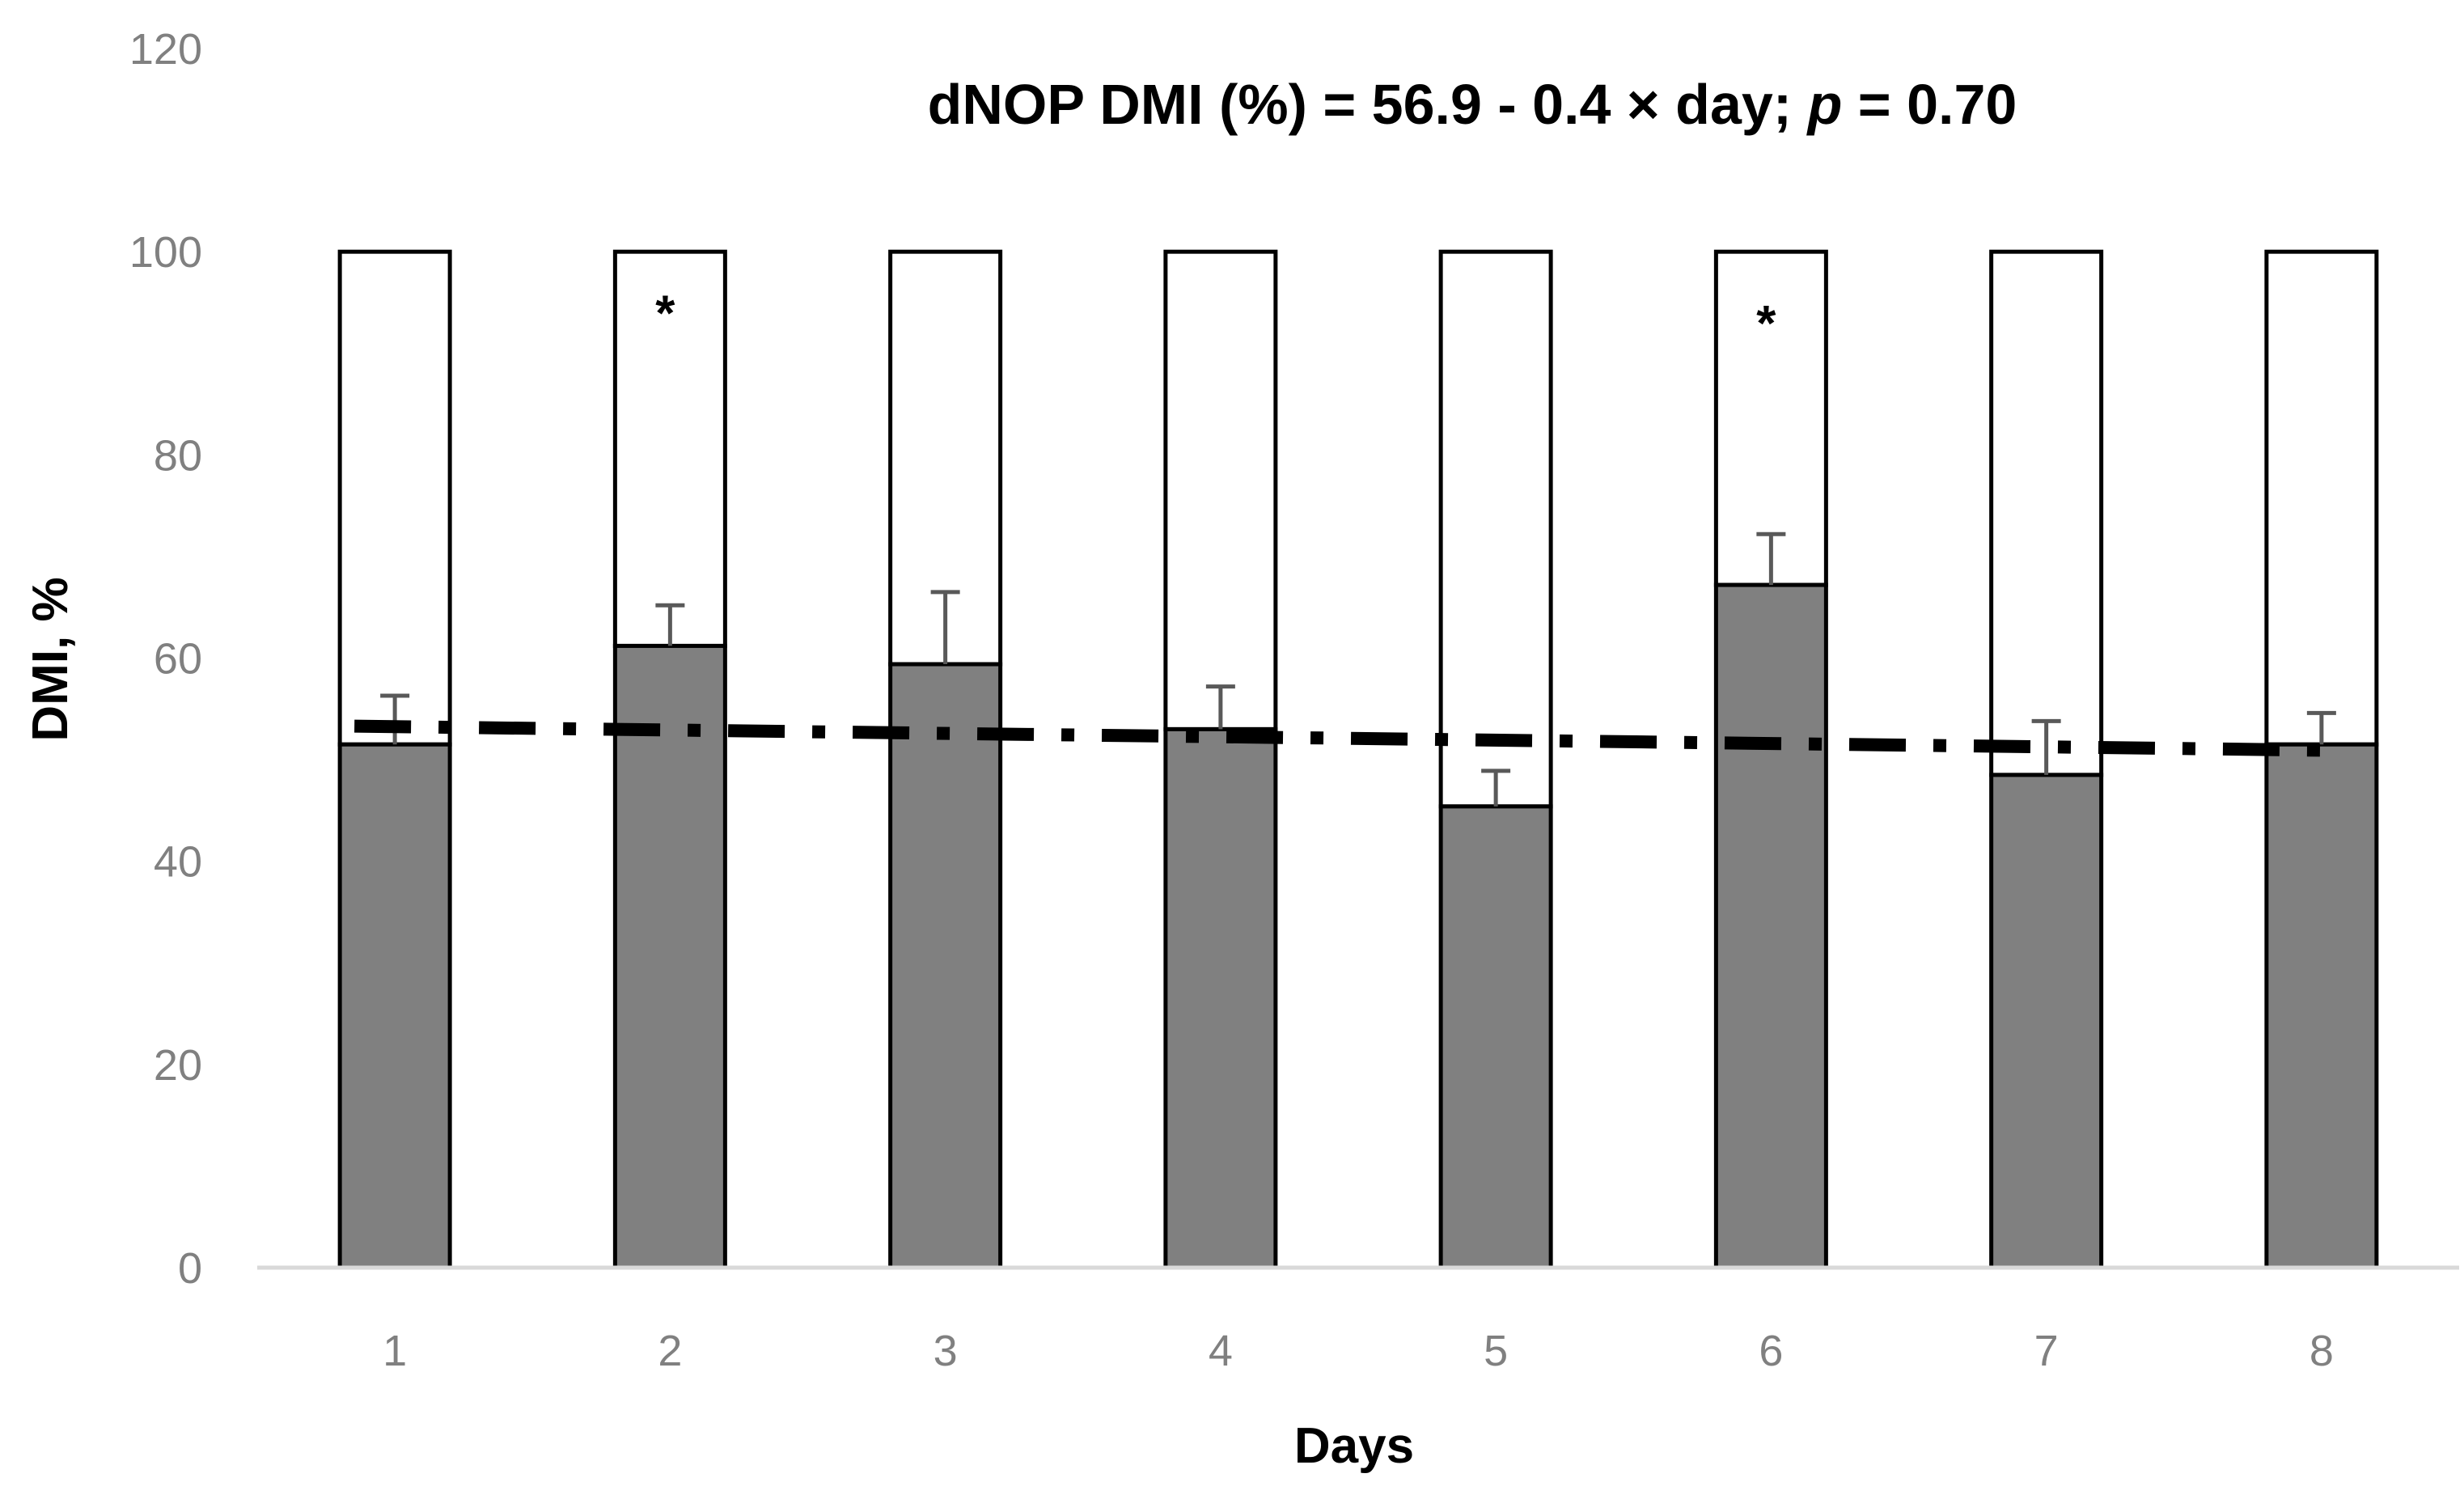 This screenshot has height=1499, width=2464. Describe the element at coordinates (1358, 1351) in the screenshot. I see `x-tick-labels: 1 2 3 4 5 6 7 8` at that location.